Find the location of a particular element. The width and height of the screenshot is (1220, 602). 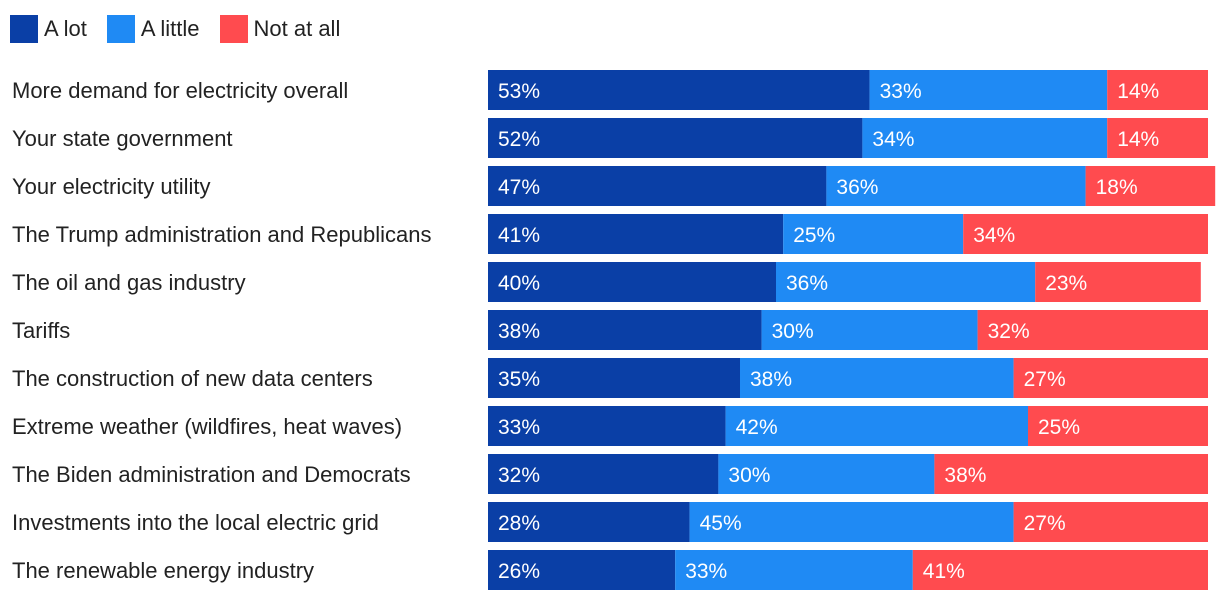

data-label-not-at-all: 18% is located at coordinates (1117, 187).